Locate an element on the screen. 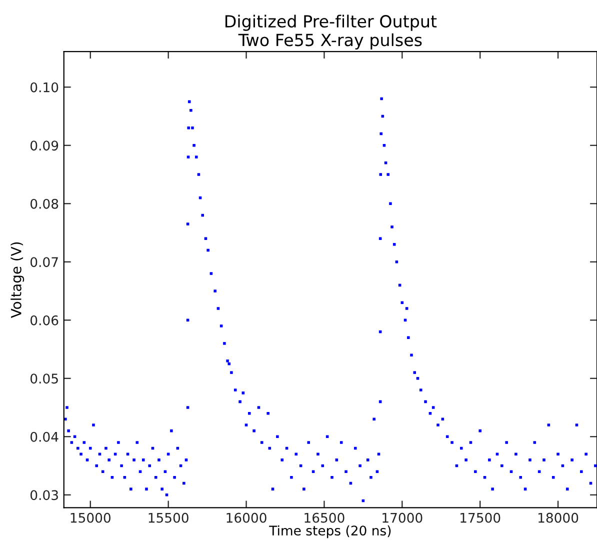 This screenshot has height=543, width=597. y-tick-label: 0.10 is located at coordinates (44, 87).